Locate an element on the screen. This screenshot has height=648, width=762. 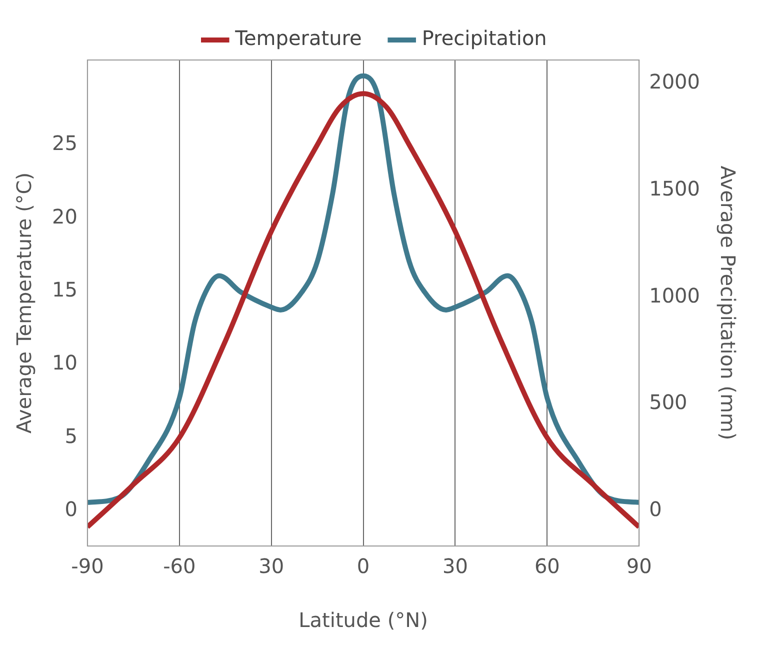
y-tick-label: 25 is located at coordinates (65, 143).